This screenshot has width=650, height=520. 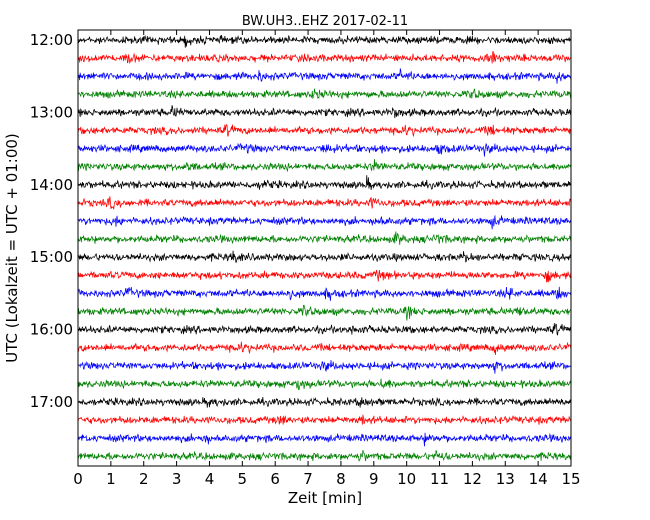 What do you see at coordinates (177, 479) in the screenshot?
I see `x-tick-label: 3` at bounding box center [177, 479].